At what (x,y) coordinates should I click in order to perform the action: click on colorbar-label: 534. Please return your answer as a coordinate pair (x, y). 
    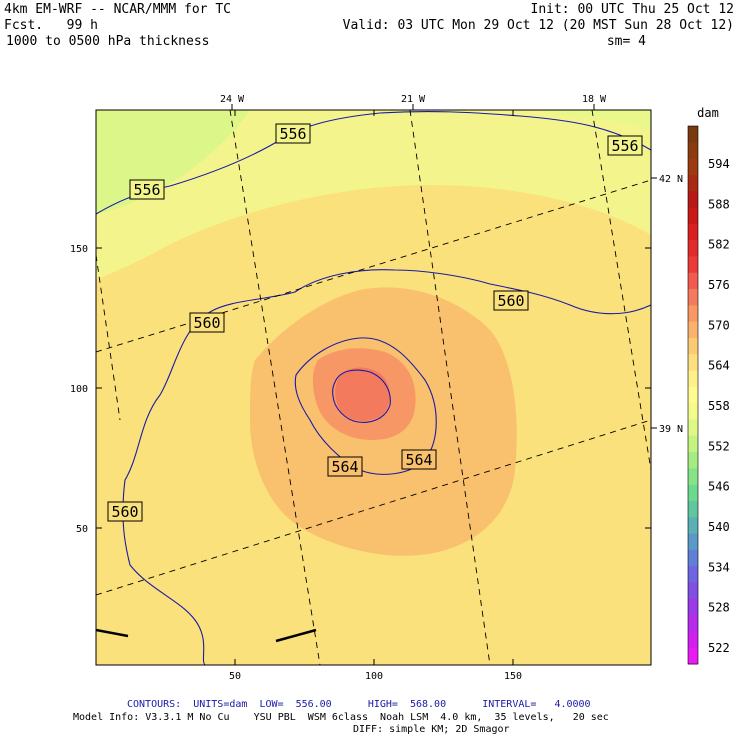
    Looking at the image, I should click on (719, 567).